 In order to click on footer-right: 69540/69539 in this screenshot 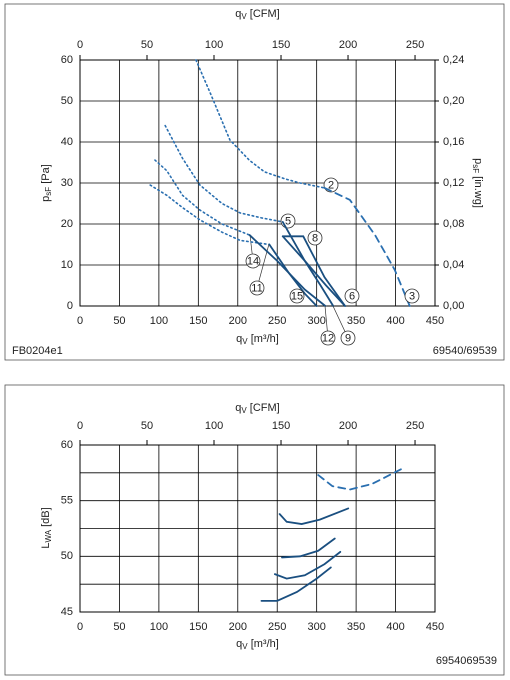, I will do `click(465, 351)`.